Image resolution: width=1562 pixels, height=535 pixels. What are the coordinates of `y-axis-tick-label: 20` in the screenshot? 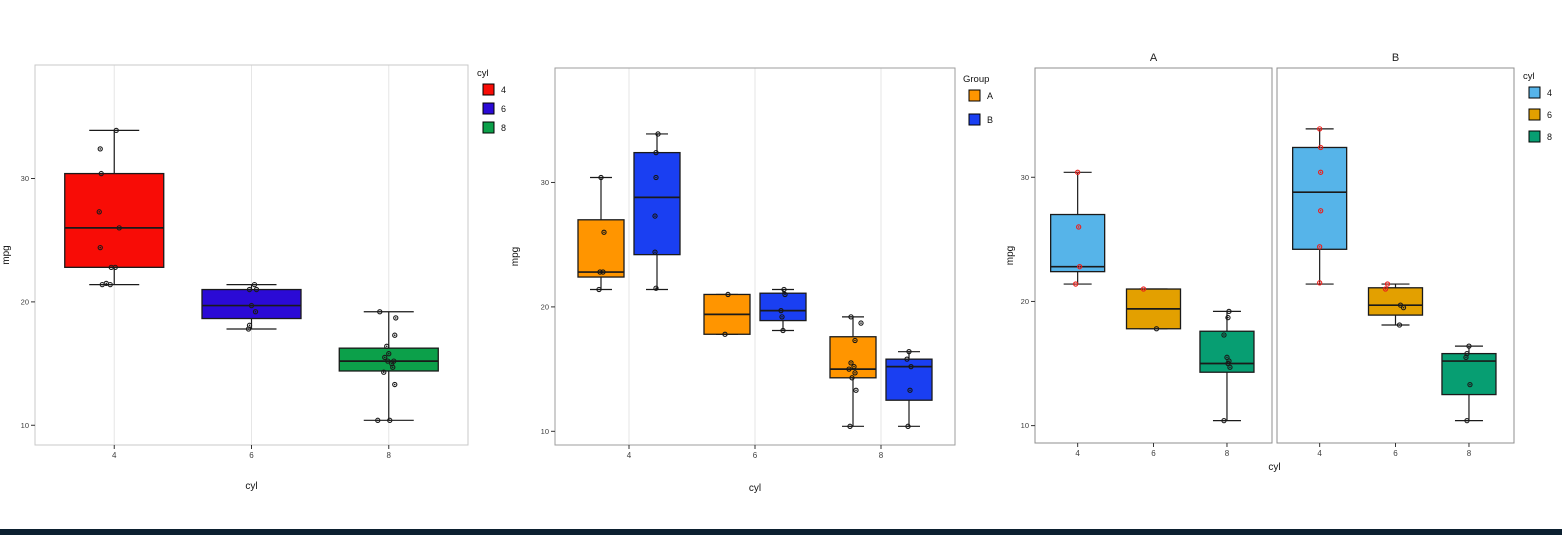 It's located at (545, 306).